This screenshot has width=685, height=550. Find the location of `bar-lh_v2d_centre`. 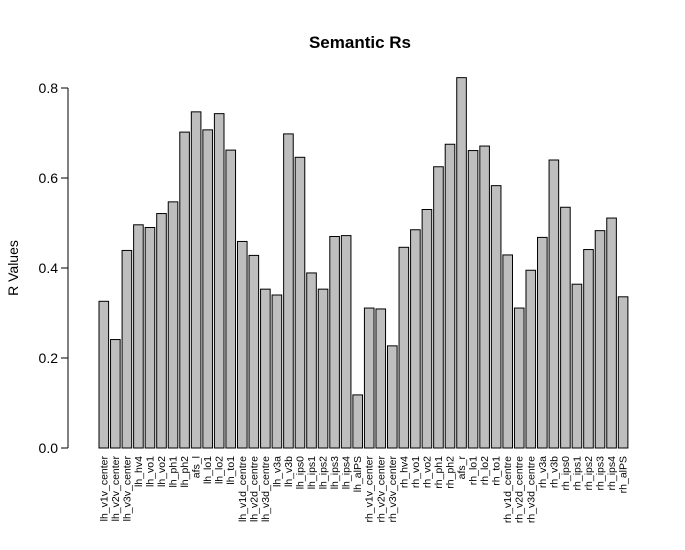

bar-lh_v2d_centre is located at coordinates (254, 351).